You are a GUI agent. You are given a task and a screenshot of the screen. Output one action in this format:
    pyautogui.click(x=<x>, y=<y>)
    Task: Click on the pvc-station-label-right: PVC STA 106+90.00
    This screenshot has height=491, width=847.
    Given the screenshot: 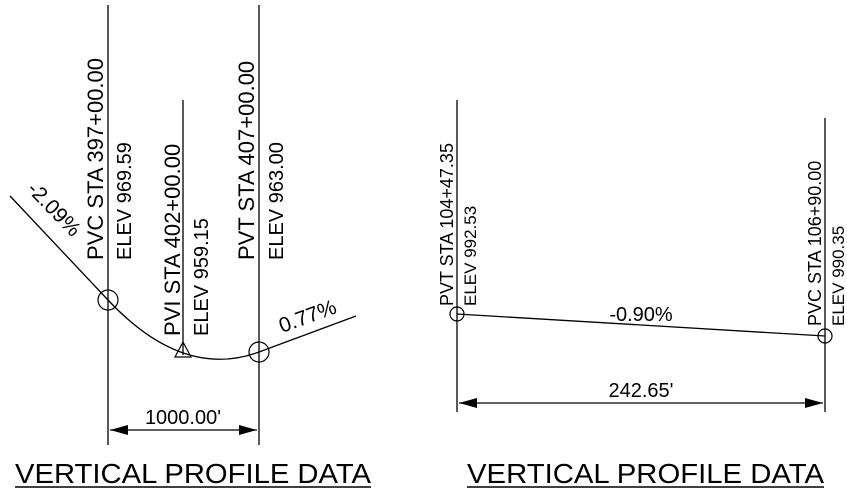 What is the action you would take?
    pyautogui.click(x=815, y=243)
    